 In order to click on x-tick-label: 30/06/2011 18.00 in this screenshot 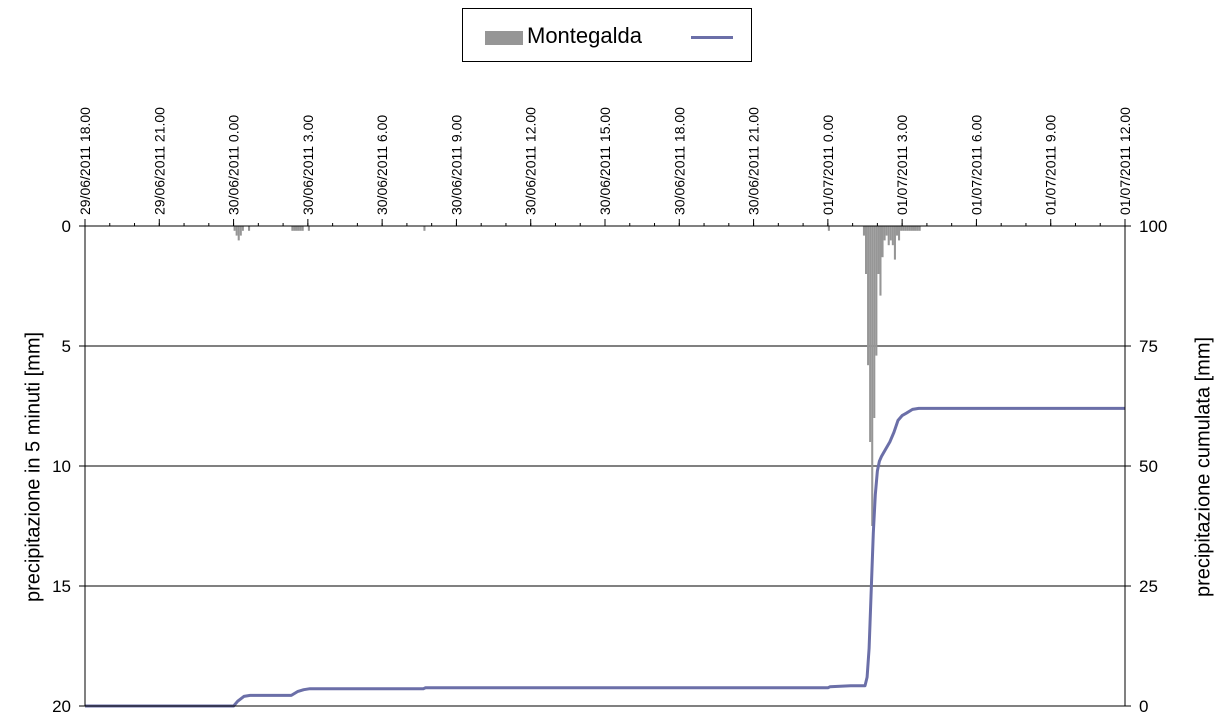, I will do `click(679, 161)`.